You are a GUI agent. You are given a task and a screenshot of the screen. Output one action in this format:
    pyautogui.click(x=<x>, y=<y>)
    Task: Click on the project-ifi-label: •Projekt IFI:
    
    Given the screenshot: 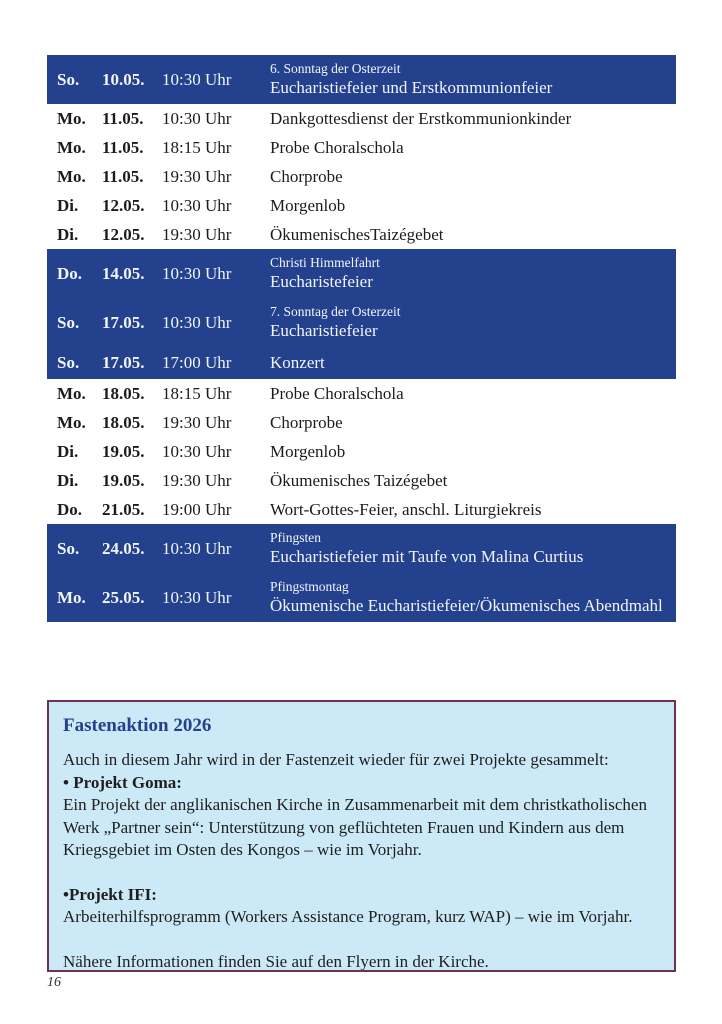 What is the action you would take?
    pyautogui.click(x=110, y=894)
    